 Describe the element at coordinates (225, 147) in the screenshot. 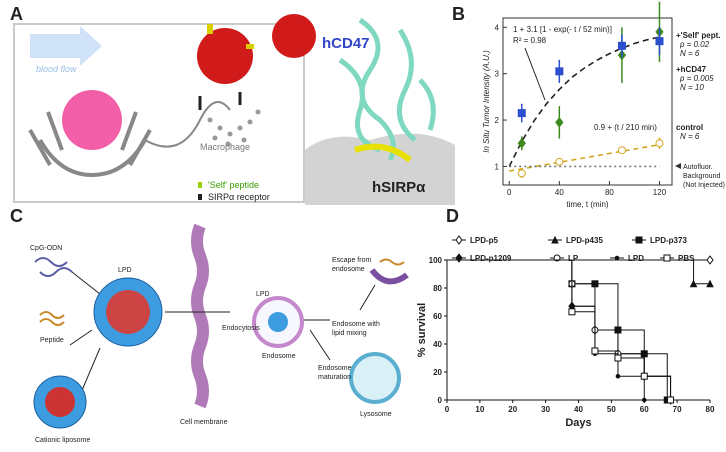

I see `annotation: Macrophage` at that location.